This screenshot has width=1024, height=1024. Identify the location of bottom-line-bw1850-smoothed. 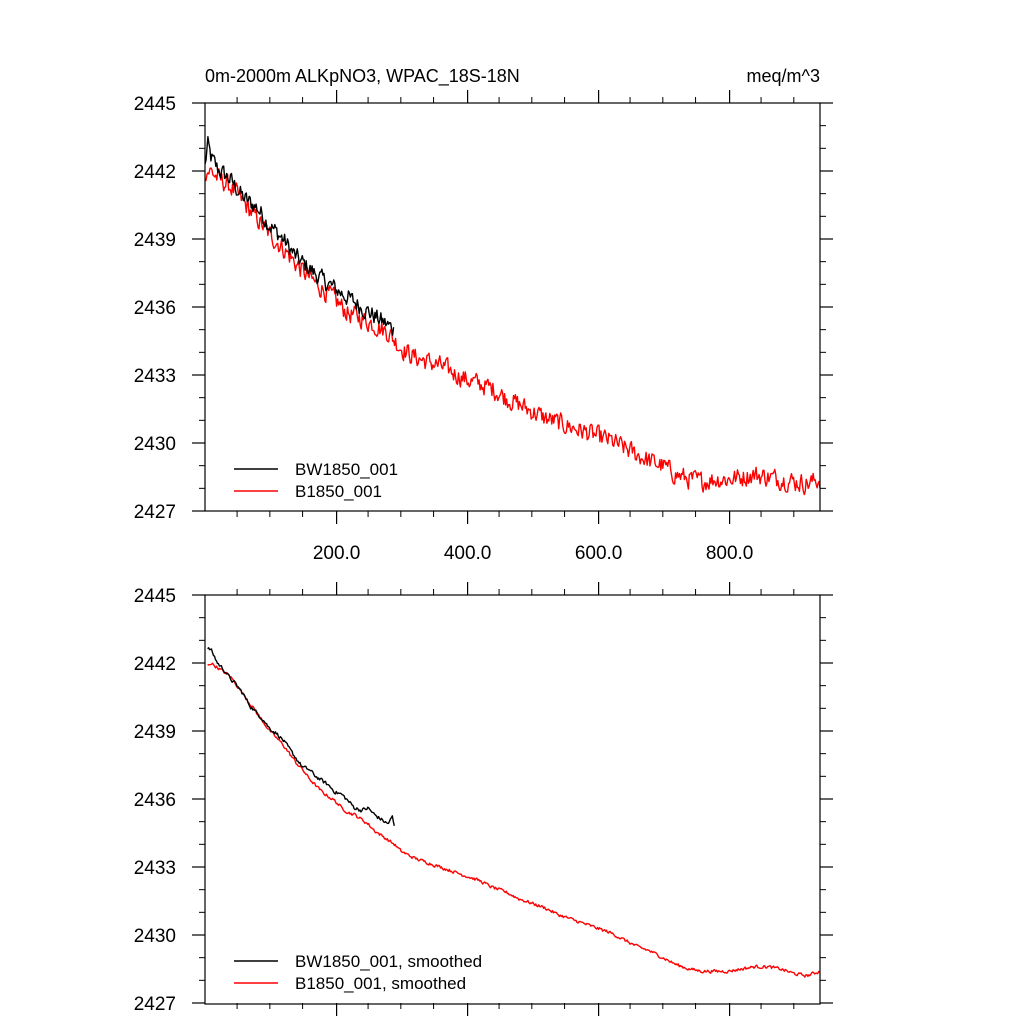
(301, 736).